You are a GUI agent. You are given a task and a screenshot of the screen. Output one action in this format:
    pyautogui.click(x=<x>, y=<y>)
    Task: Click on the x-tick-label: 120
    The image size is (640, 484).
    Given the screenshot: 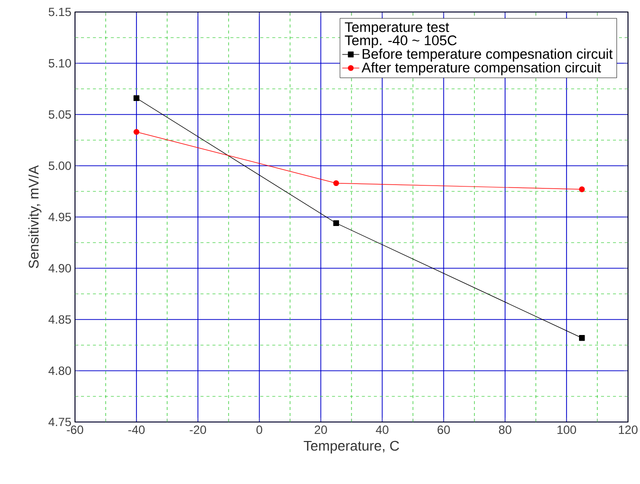 What is the action you would take?
    pyautogui.click(x=628, y=430)
    